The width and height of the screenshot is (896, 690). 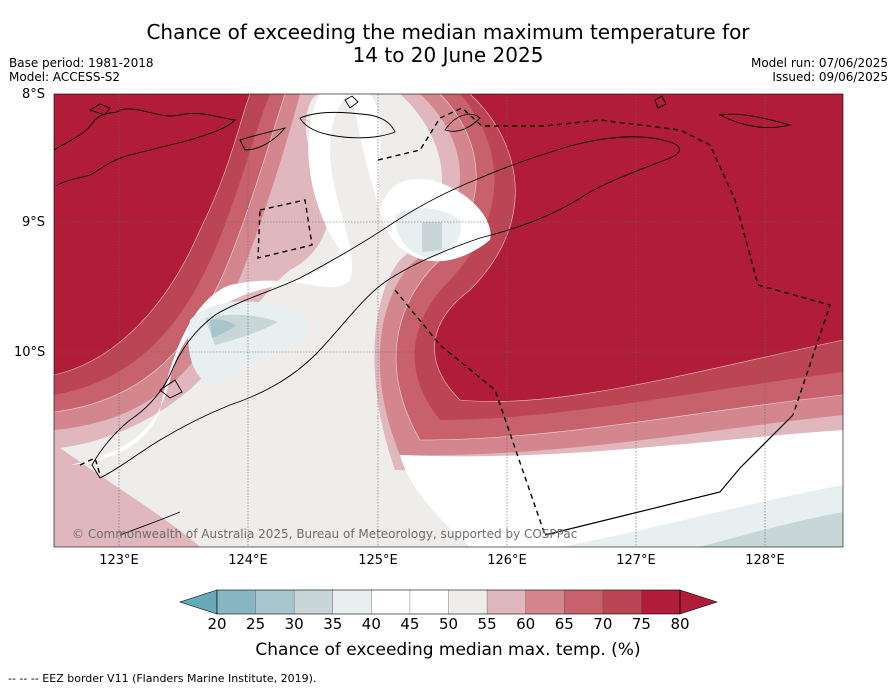 What do you see at coordinates (34, 94) in the screenshot?
I see `lat-label-8s: 8°S` at bounding box center [34, 94].